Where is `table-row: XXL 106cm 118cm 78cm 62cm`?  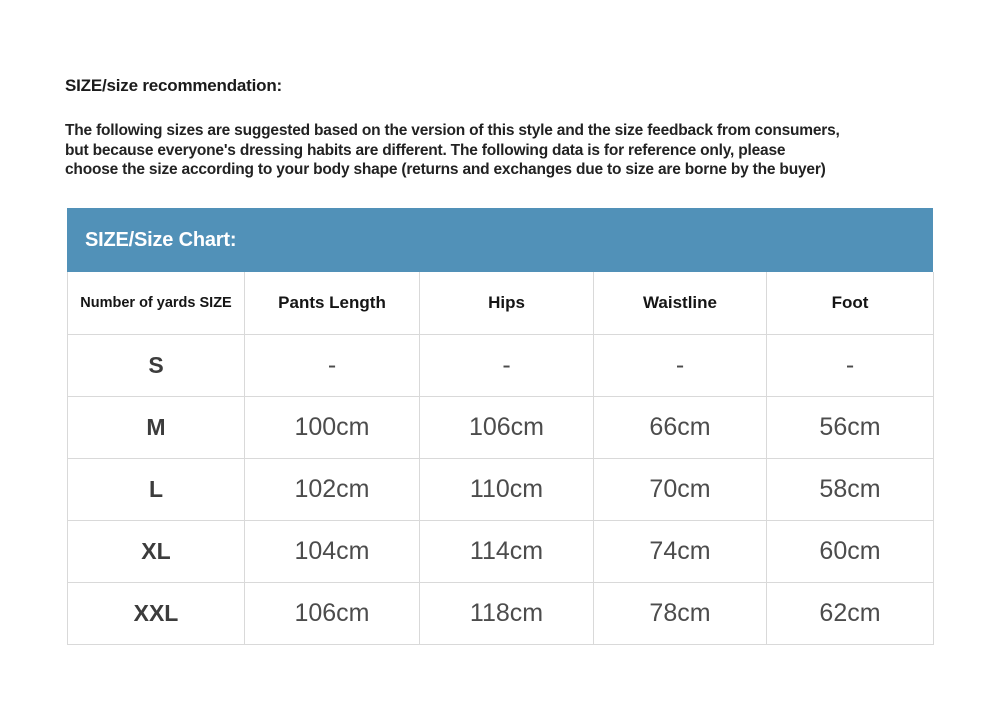
table-row: XXL 106cm 118cm 78cm 62cm is located at coordinates (500, 613).